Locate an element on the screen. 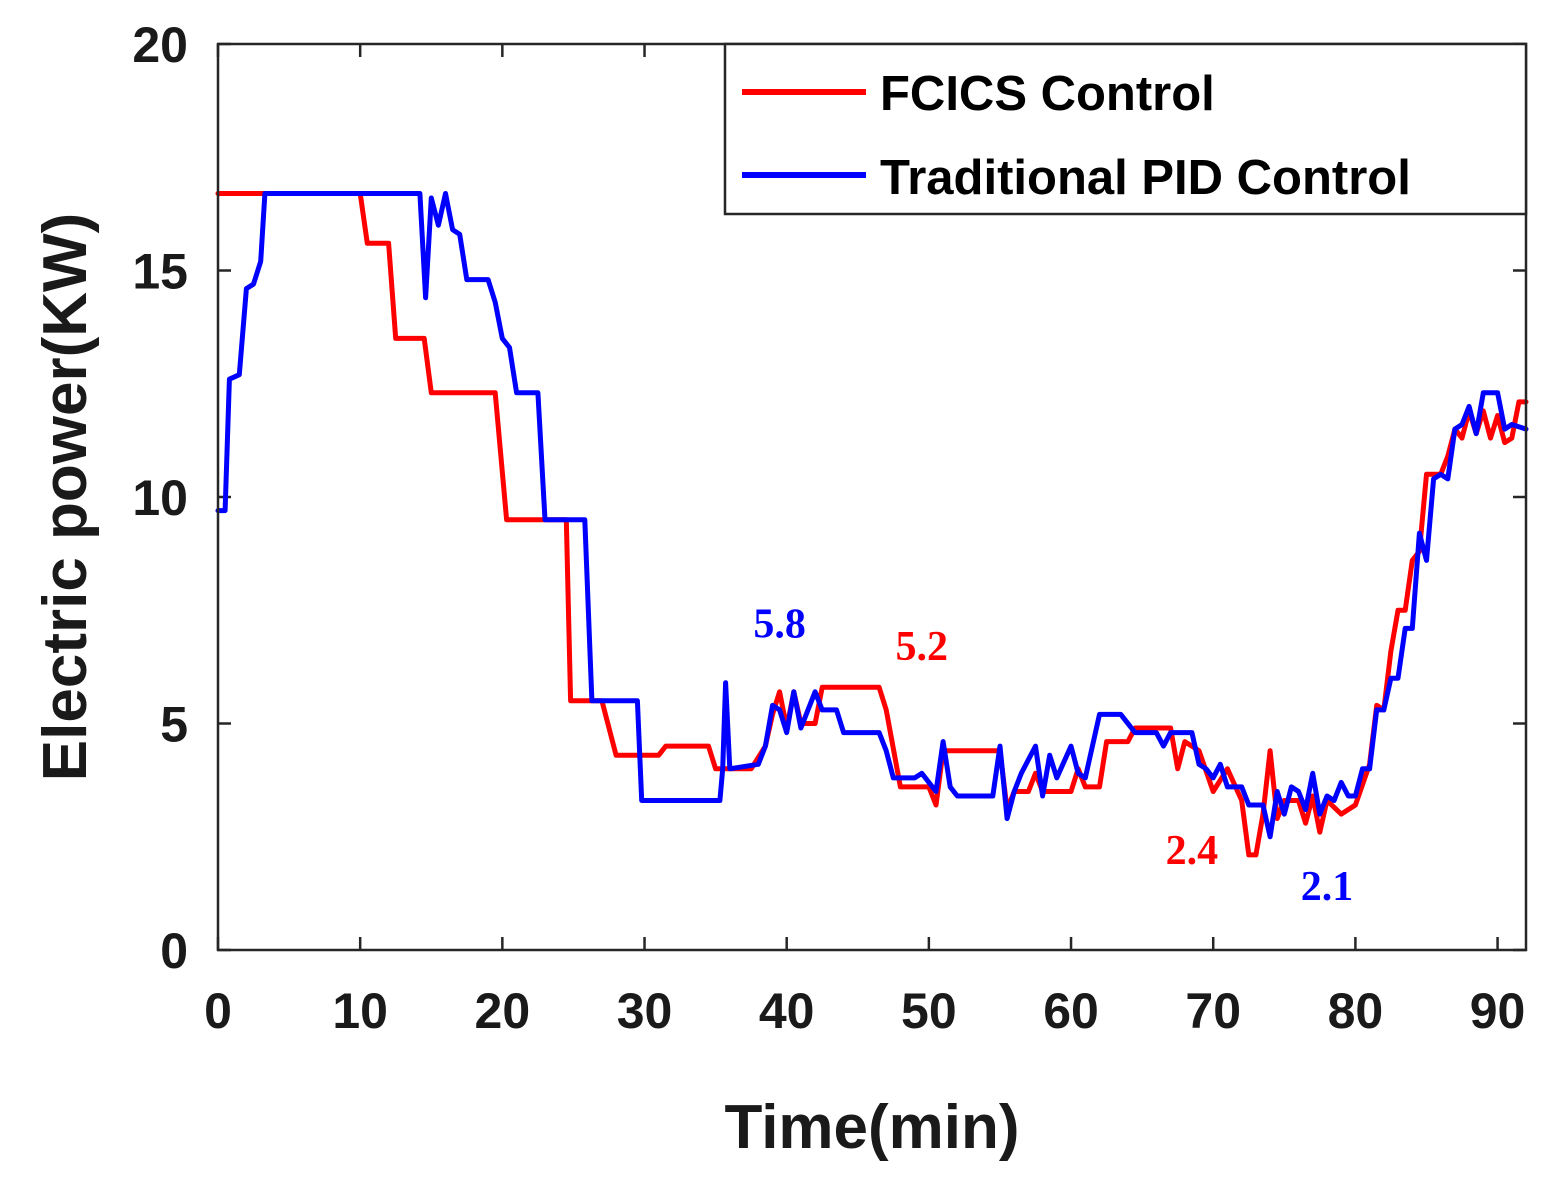 The height and width of the screenshot is (1197, 1558). x-axis-label: Time(min) is located at coordinates (871, 1127).